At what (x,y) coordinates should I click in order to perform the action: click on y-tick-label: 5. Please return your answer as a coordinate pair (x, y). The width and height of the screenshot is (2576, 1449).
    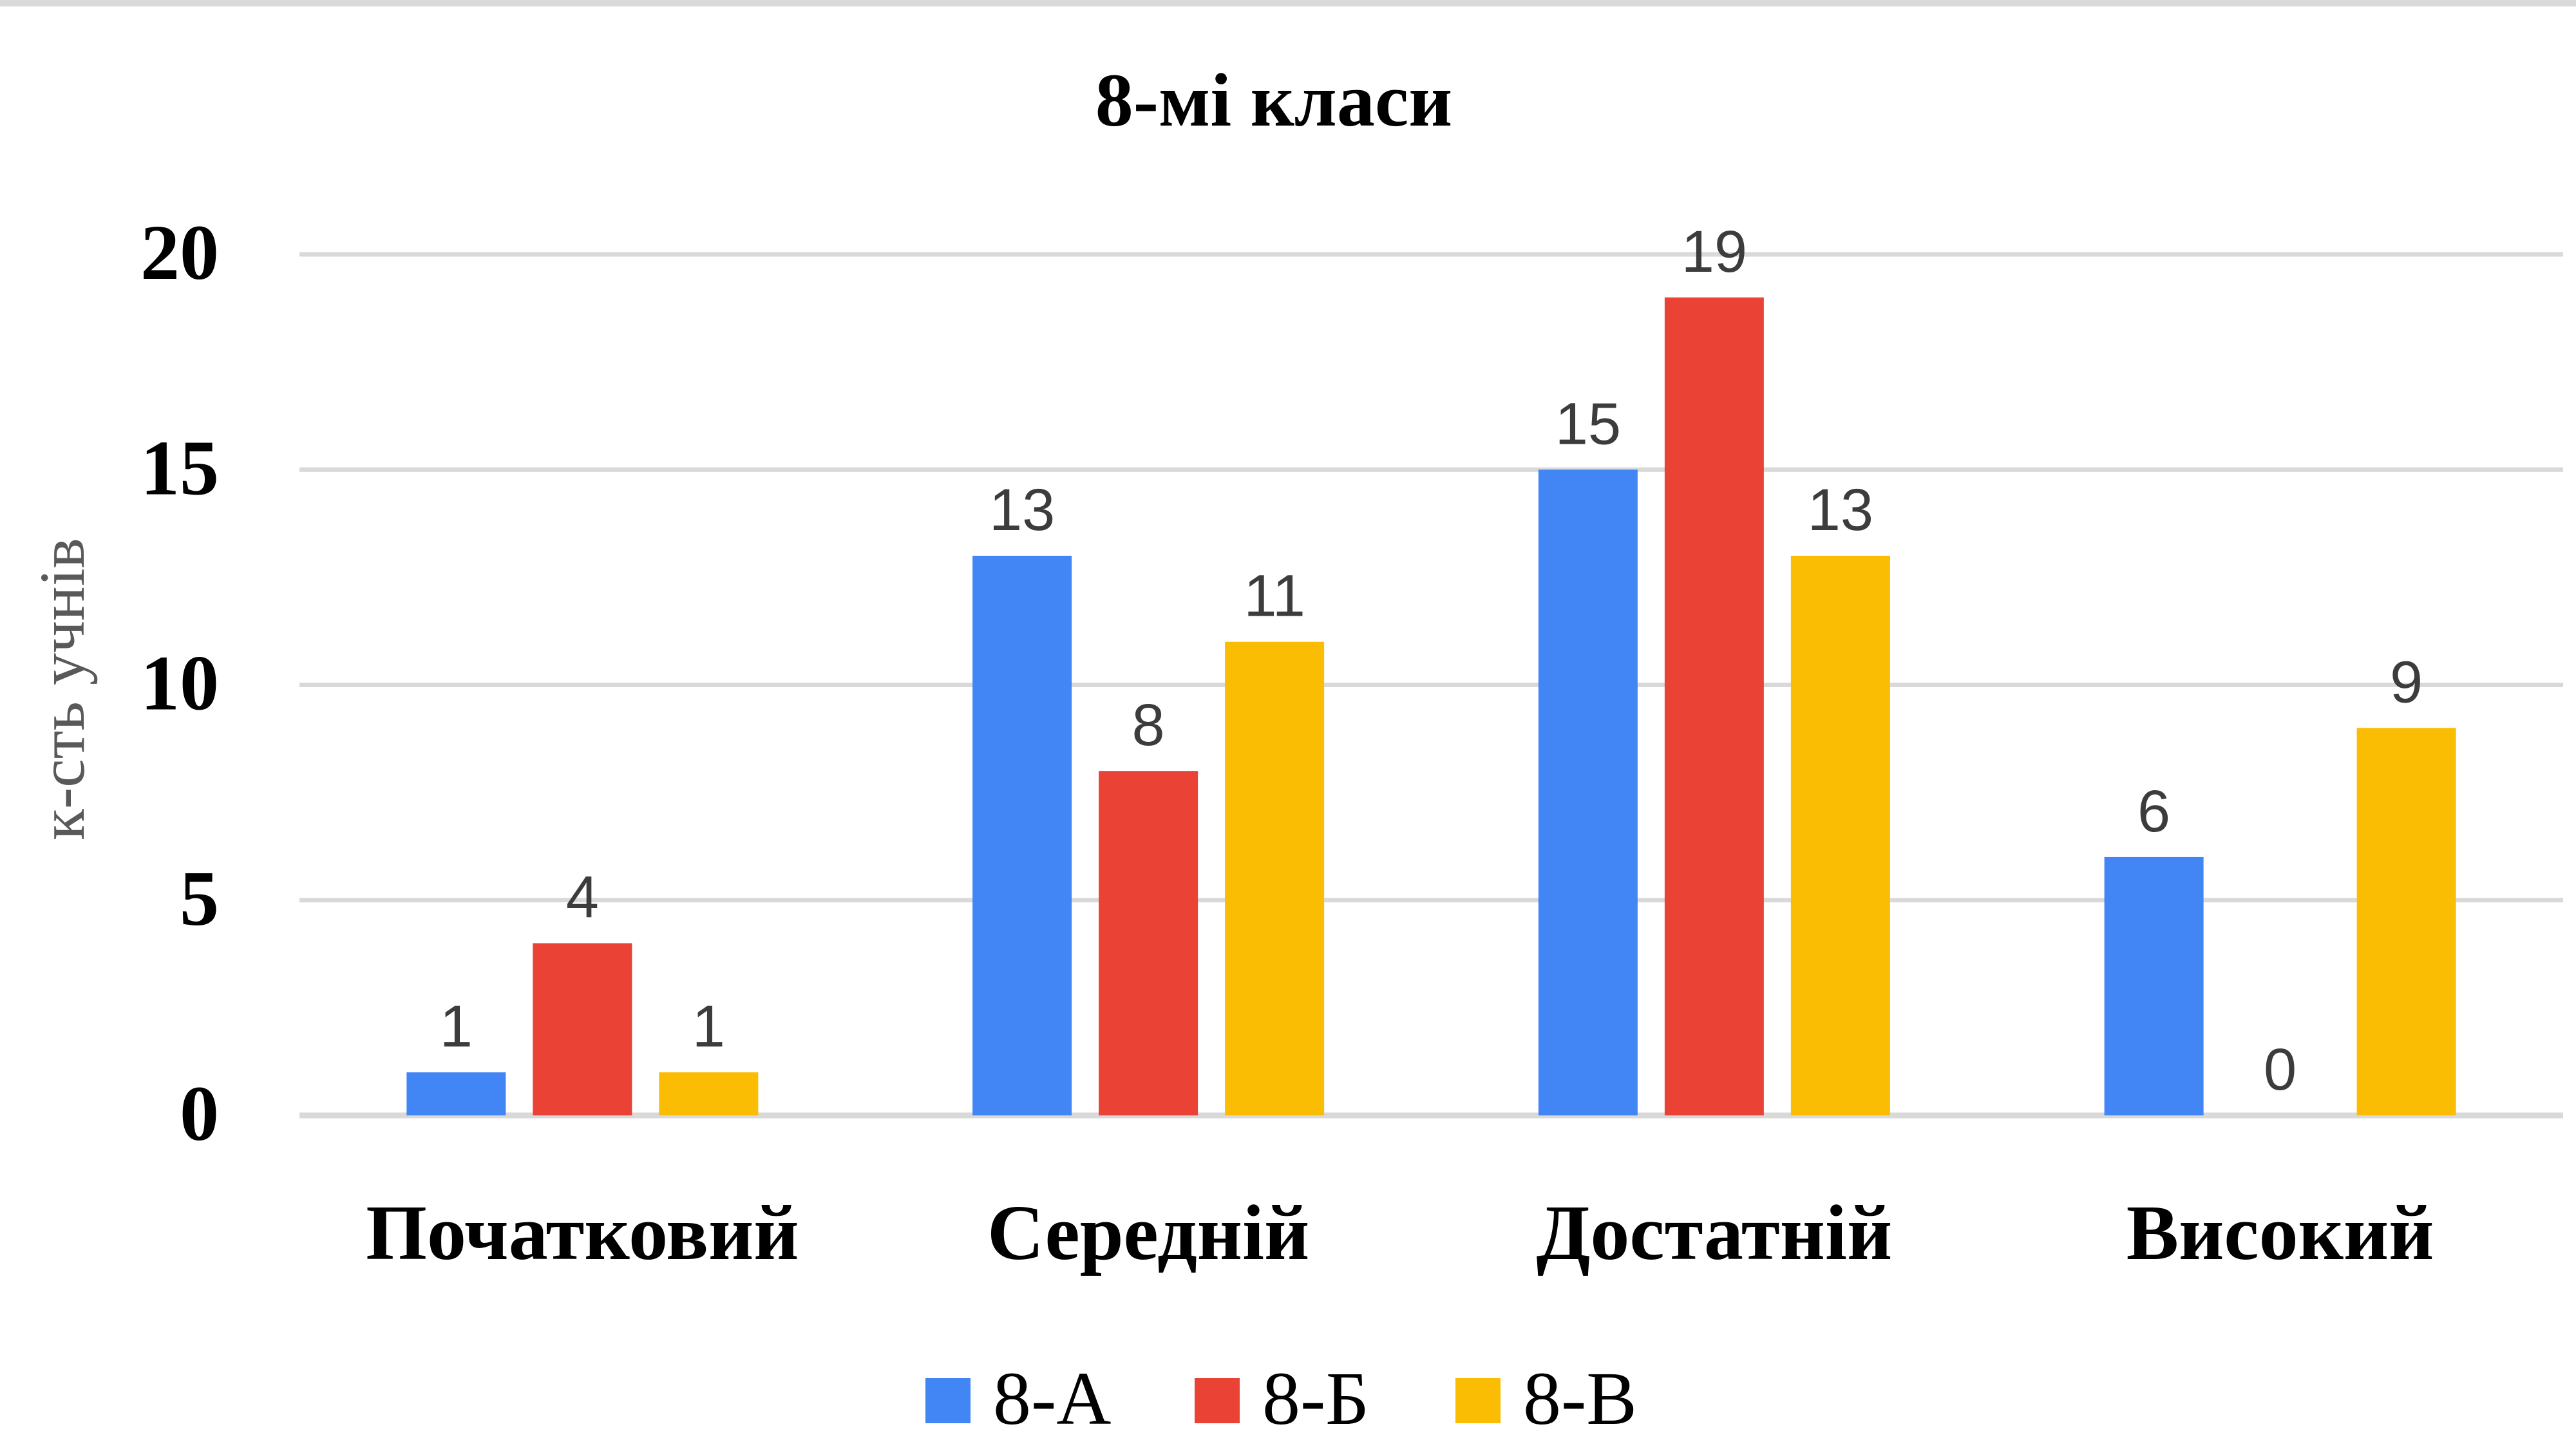
    Looking at the image, I should click on (199, 899).